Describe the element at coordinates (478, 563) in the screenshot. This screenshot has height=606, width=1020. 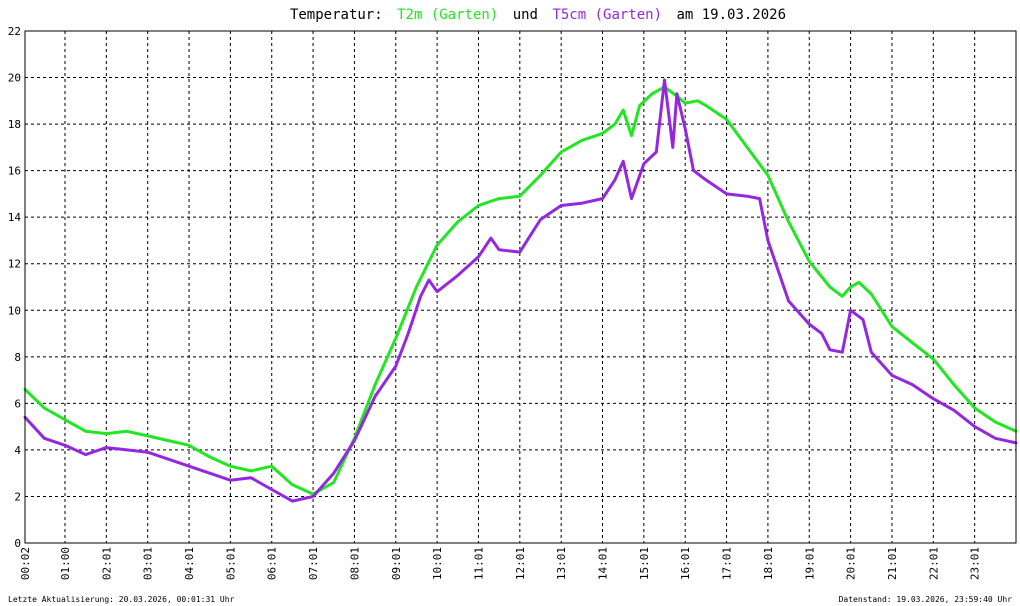
I see `x-tick-label: 11:01` at that location.